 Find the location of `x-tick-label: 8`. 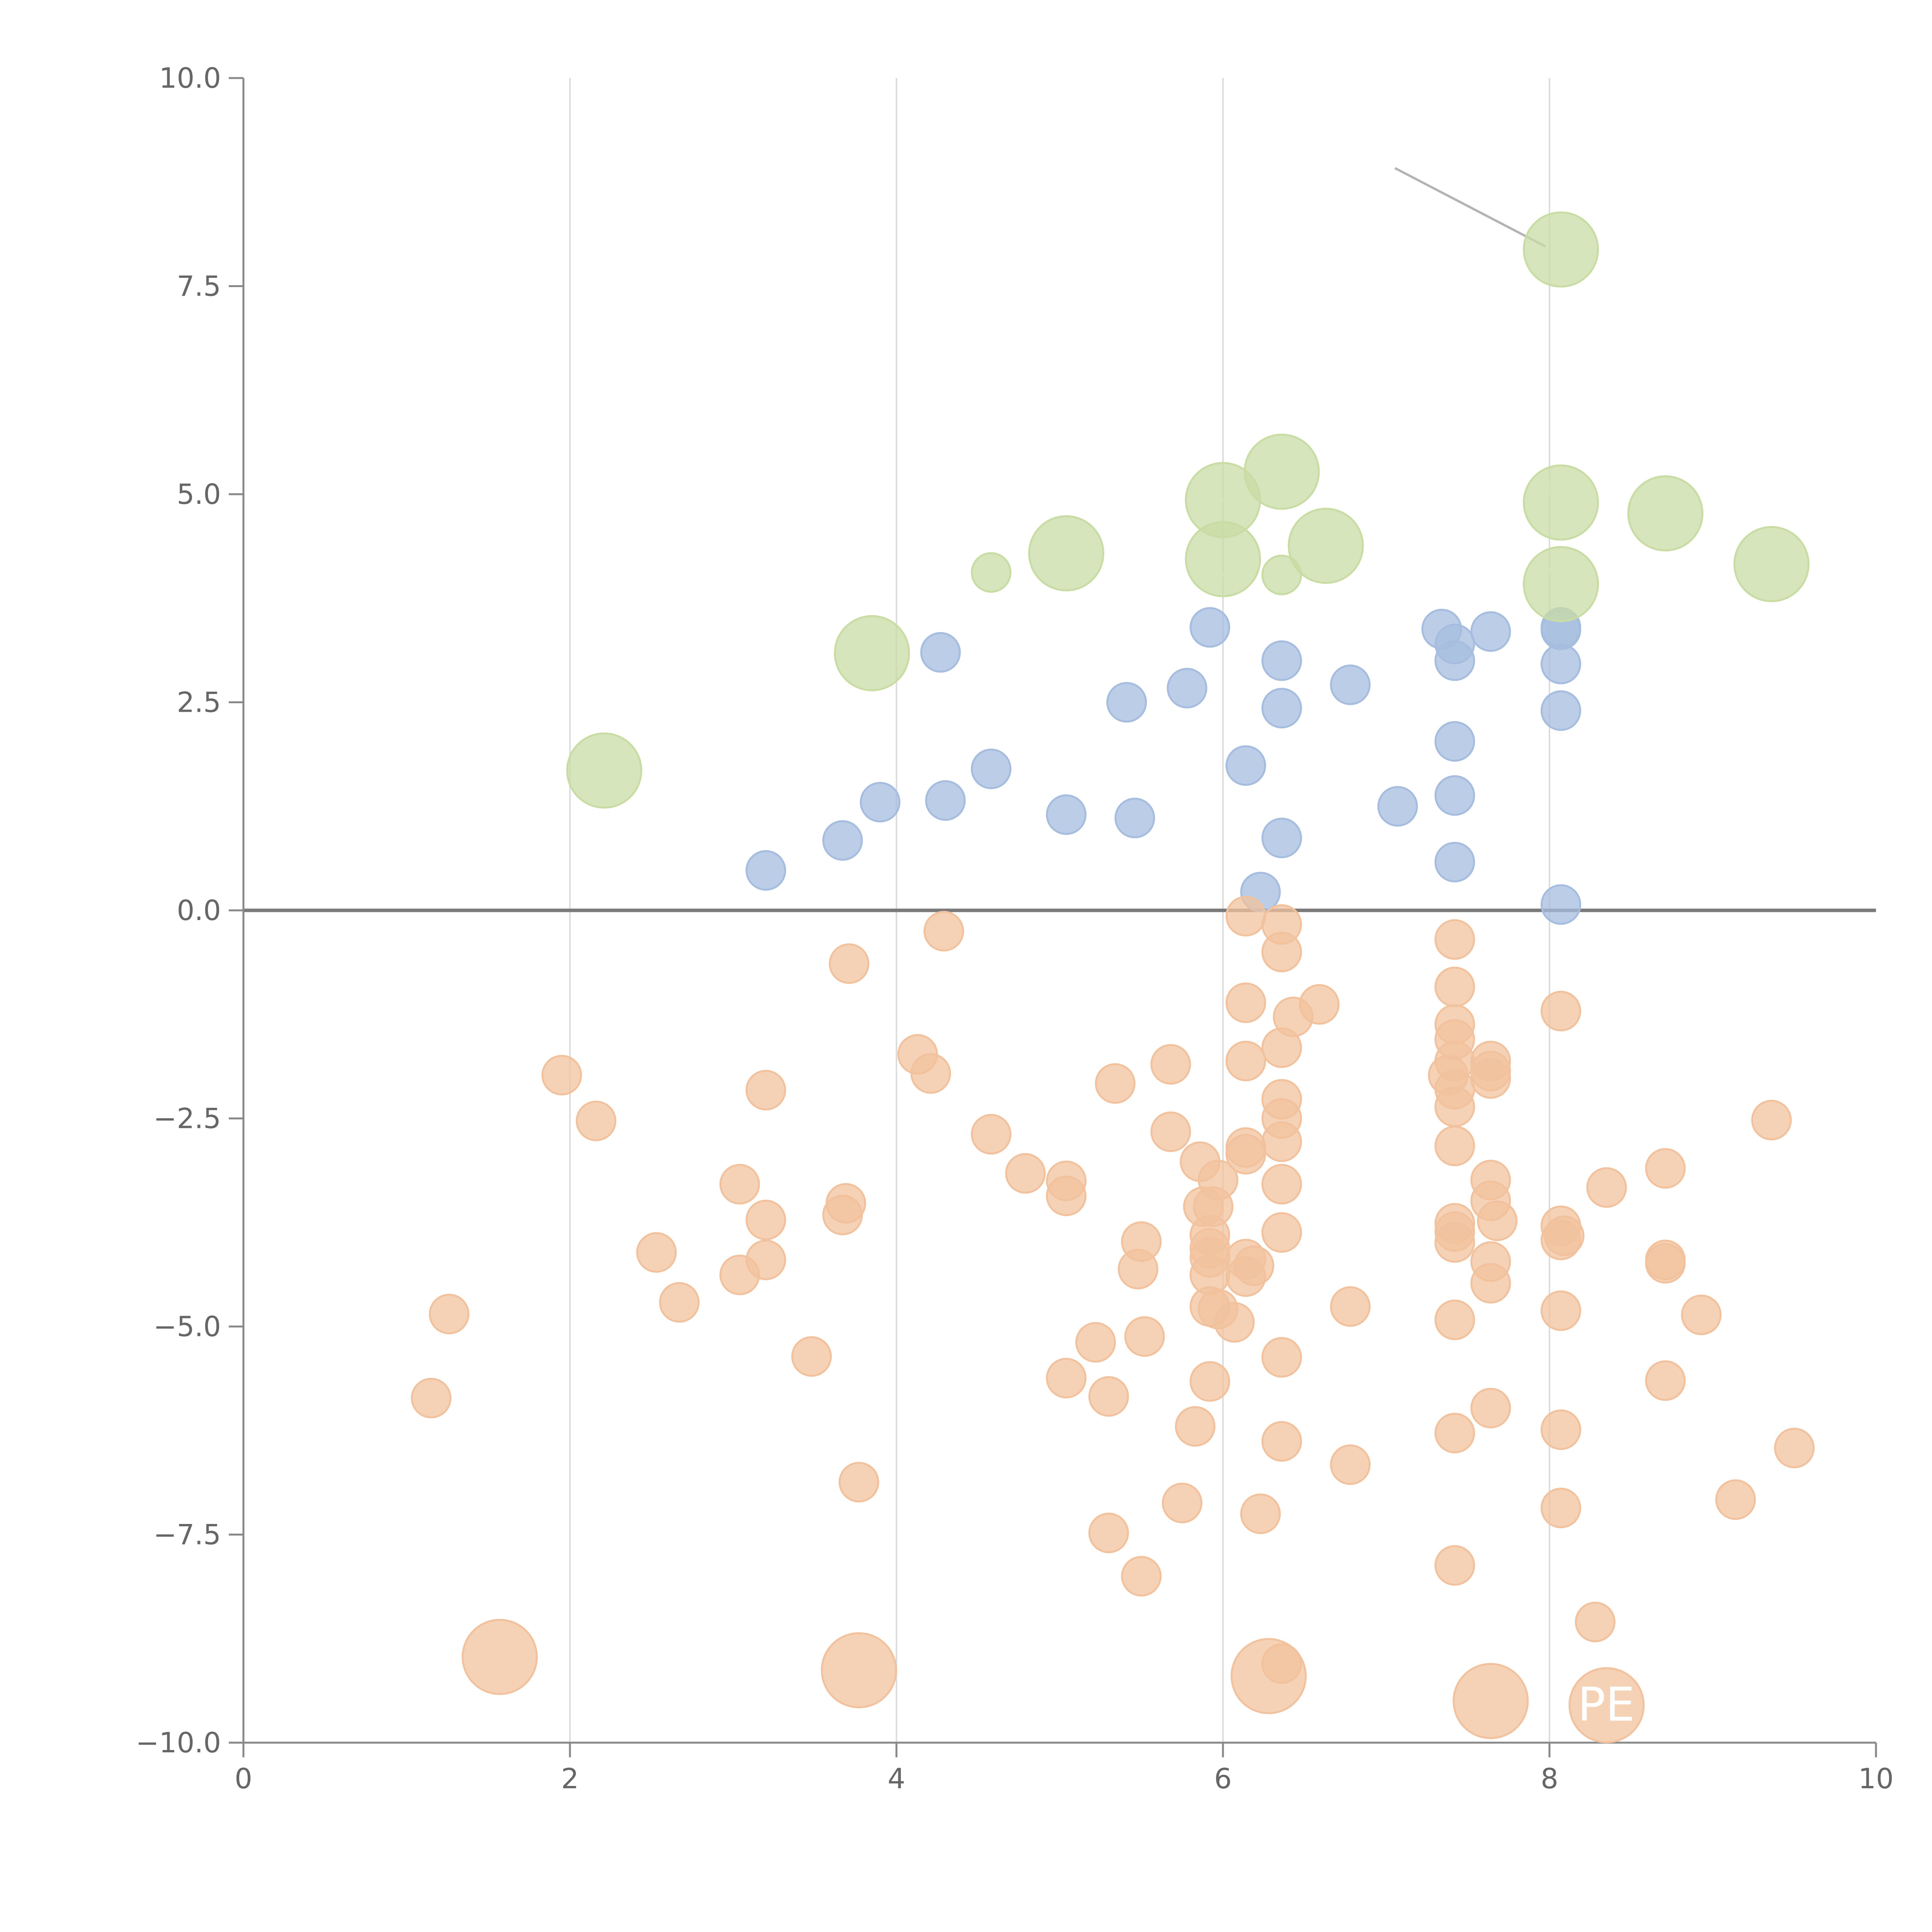

x-tick-label: 8 is located at coordinates (1549, 1779).